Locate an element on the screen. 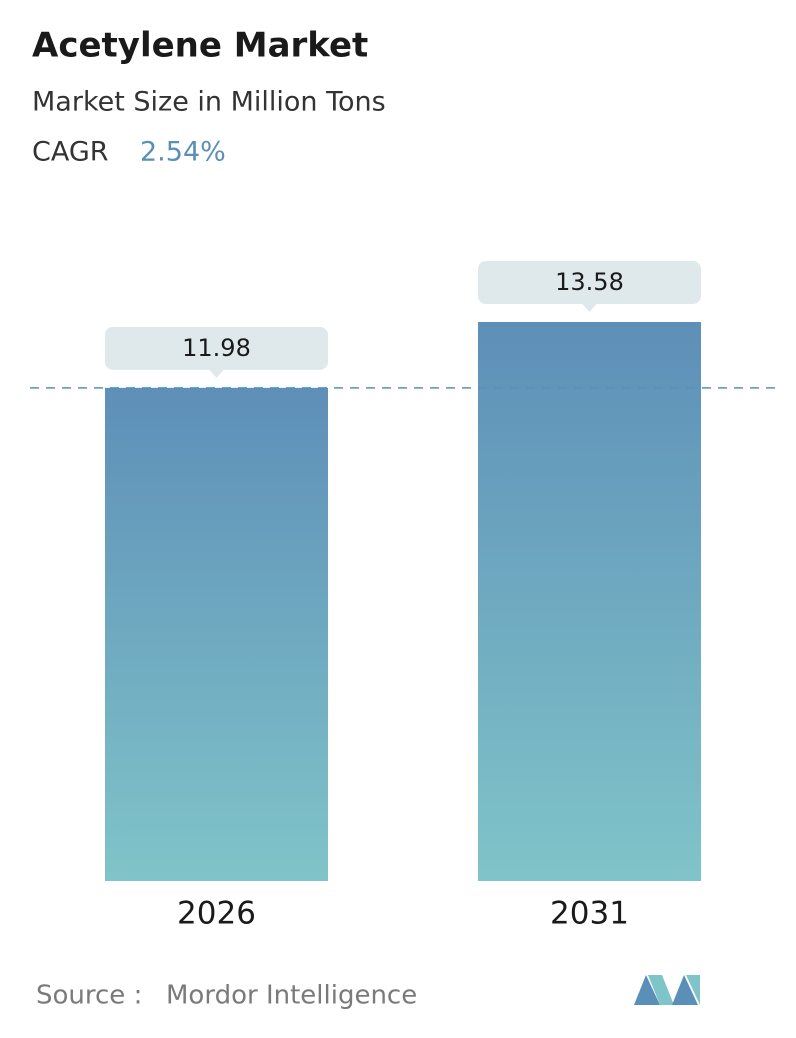 The width and height of the screenshot is (796, 1038). logo is located at coordinates (667, 990).